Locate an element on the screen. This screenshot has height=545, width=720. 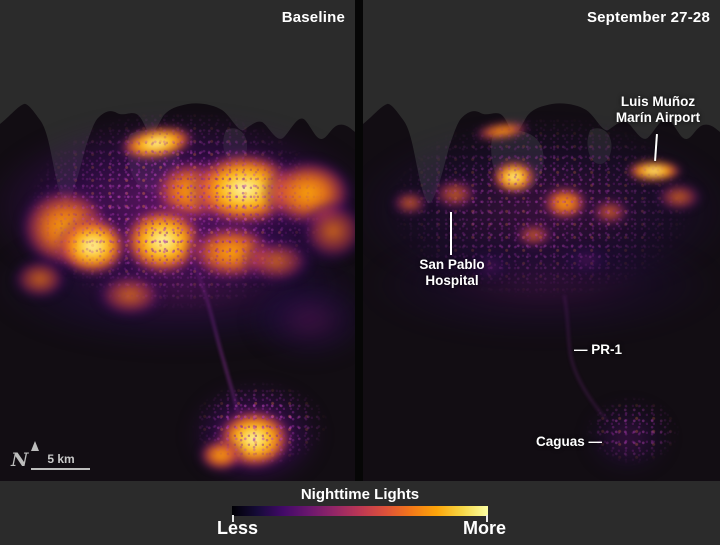
north-arrow-icon is located at coordinates (35, 446).